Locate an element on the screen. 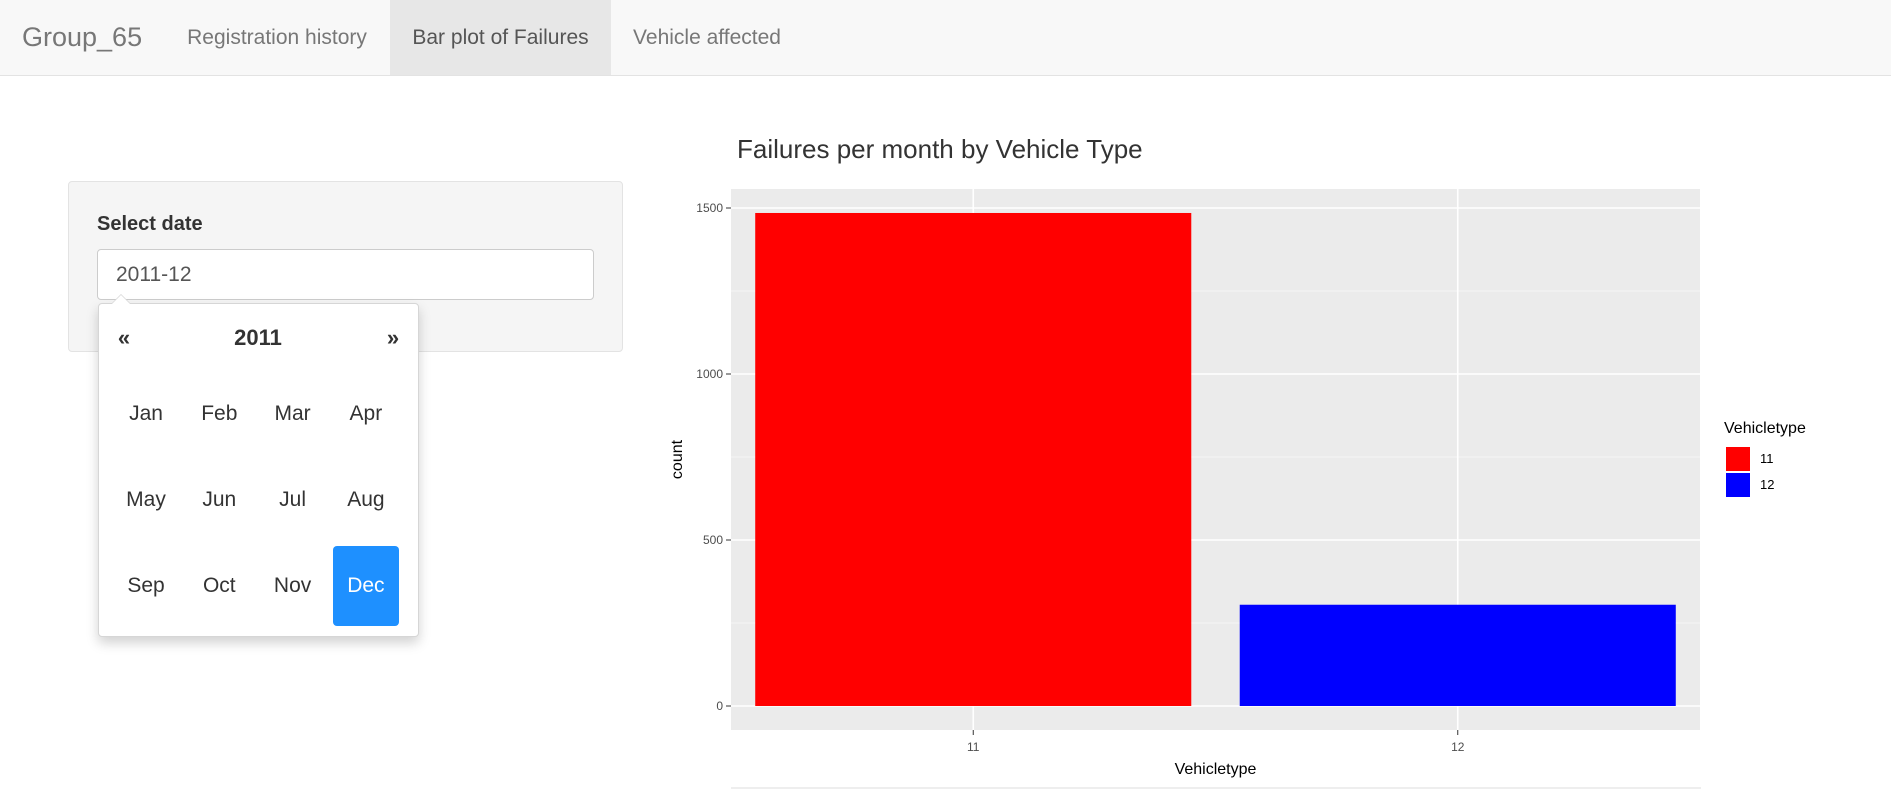 The height and width of the screenshot is (790, 1891). year-switch: 2011 is located at coordinates (258, 337).